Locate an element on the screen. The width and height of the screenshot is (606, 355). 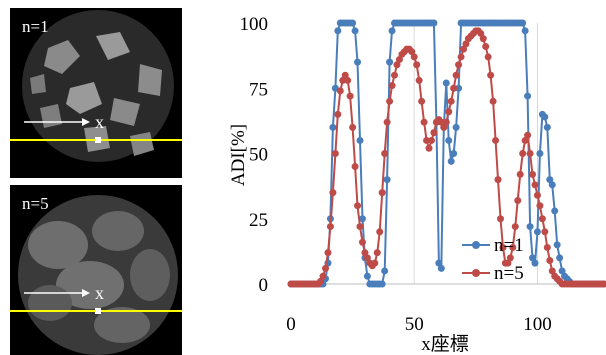
x-axis-label: x座標 is located at coordinates (445, 344).